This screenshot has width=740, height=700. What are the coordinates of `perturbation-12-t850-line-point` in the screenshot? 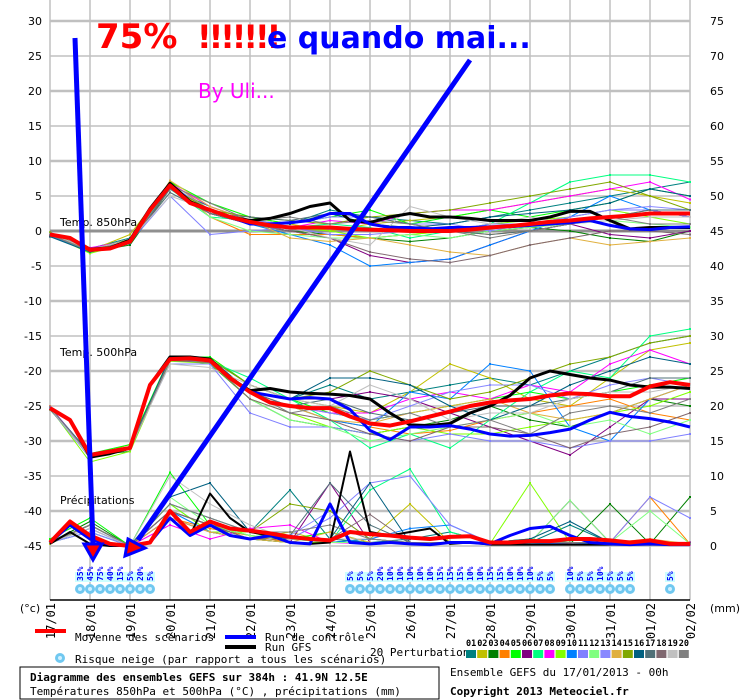 It's located at (290, 234).